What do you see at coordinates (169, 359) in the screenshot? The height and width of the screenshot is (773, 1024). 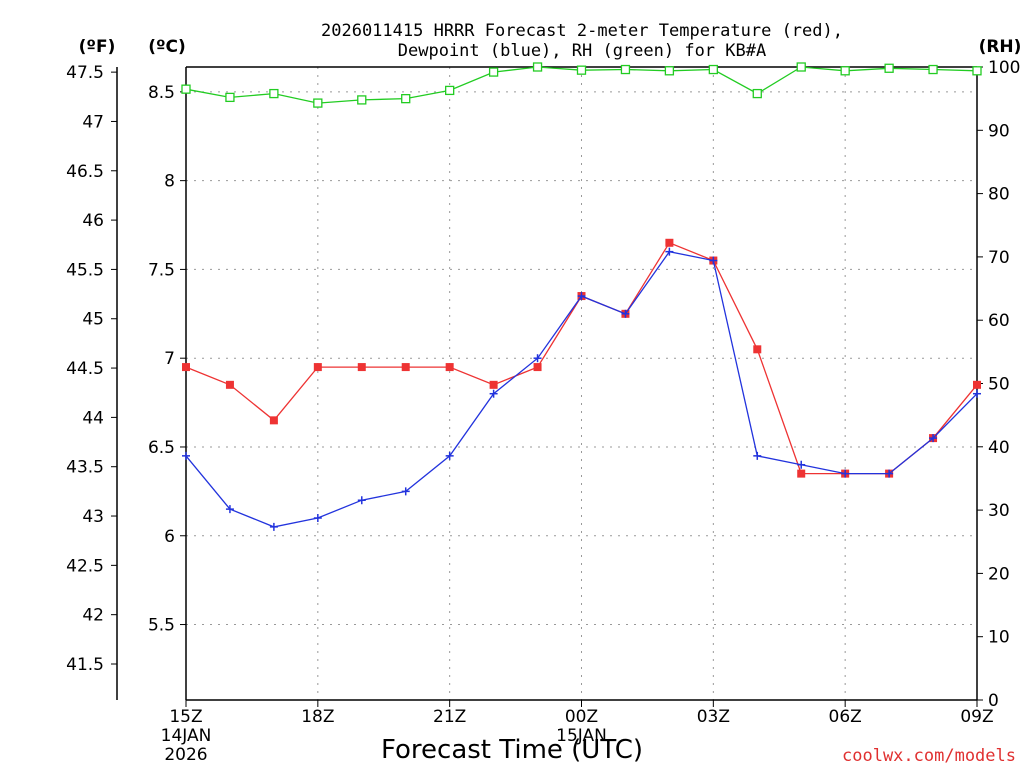 I see `celsius-tick-label: 7` at bounding box center [169, 359].